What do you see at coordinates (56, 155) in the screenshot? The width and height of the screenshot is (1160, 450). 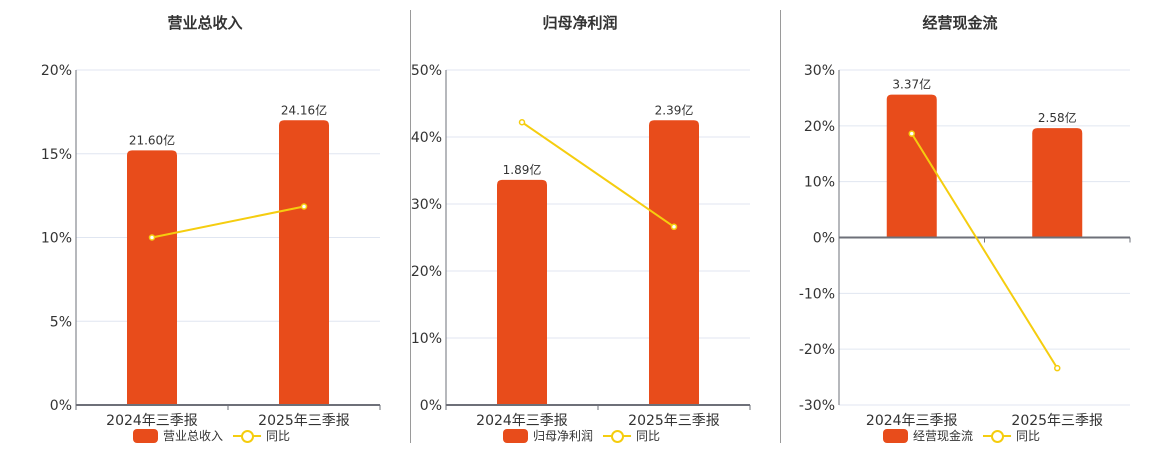 I see `y-tick-label: 15%` at bounding box center [56, 155].